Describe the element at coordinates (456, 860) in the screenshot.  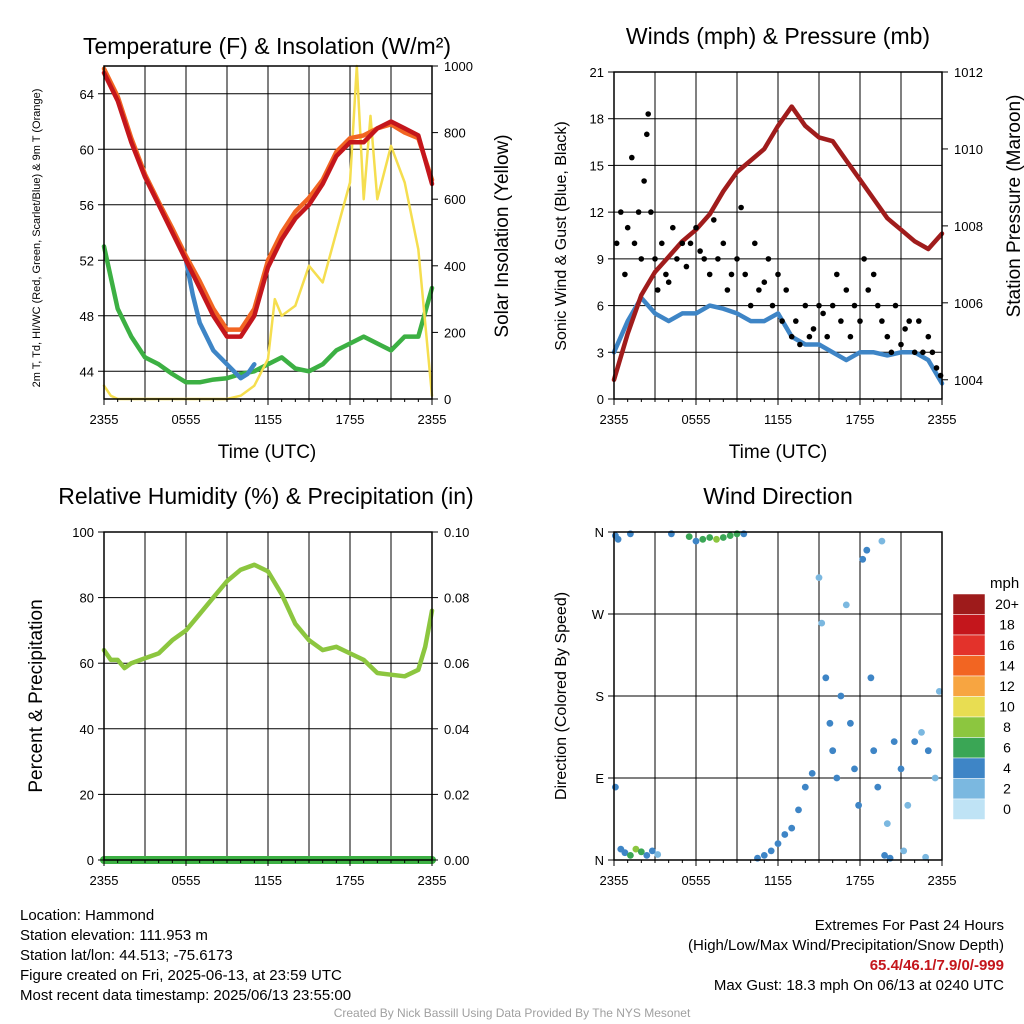
I see `precipitation-y2tick-label: 0.00` at that location.